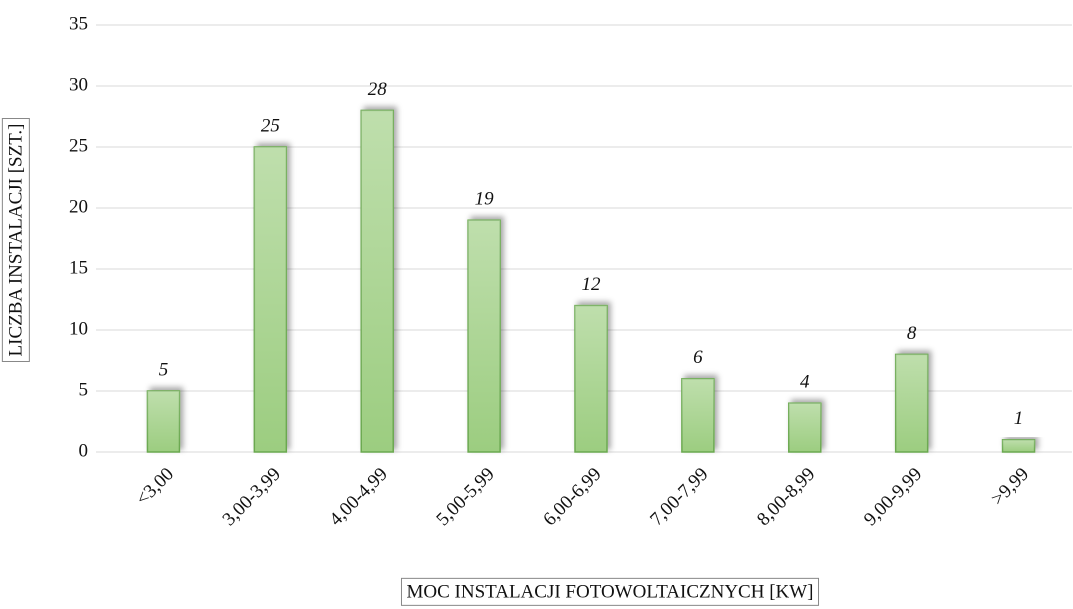 The image size is (1073, 609). What do you see at coordinates (805, 382) in the screenshot?
I see `data-label: 4` at bounding box center [805, 382].